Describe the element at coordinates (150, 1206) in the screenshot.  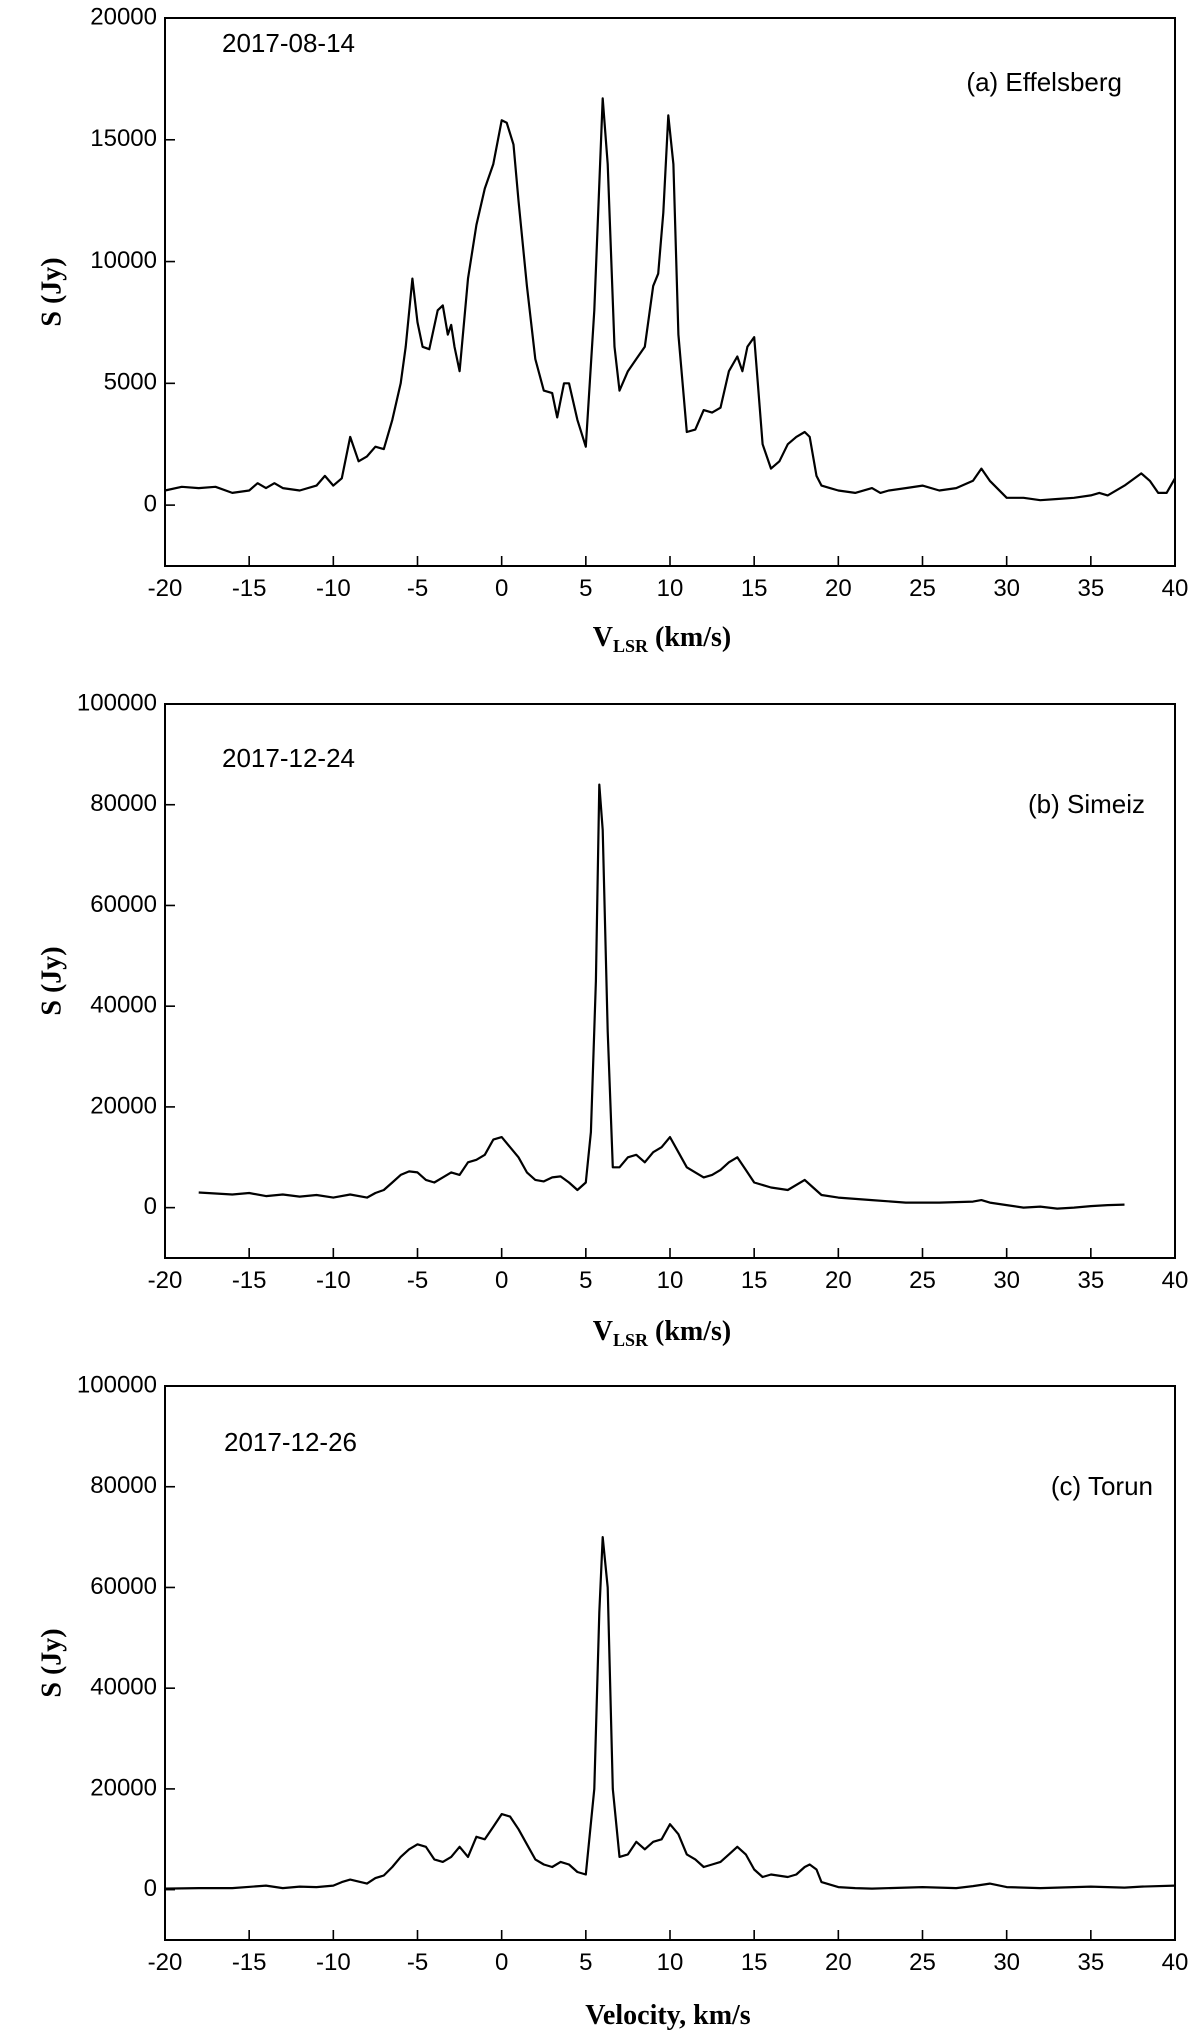
I see `y-tick-label-b-0: 0` at that location.